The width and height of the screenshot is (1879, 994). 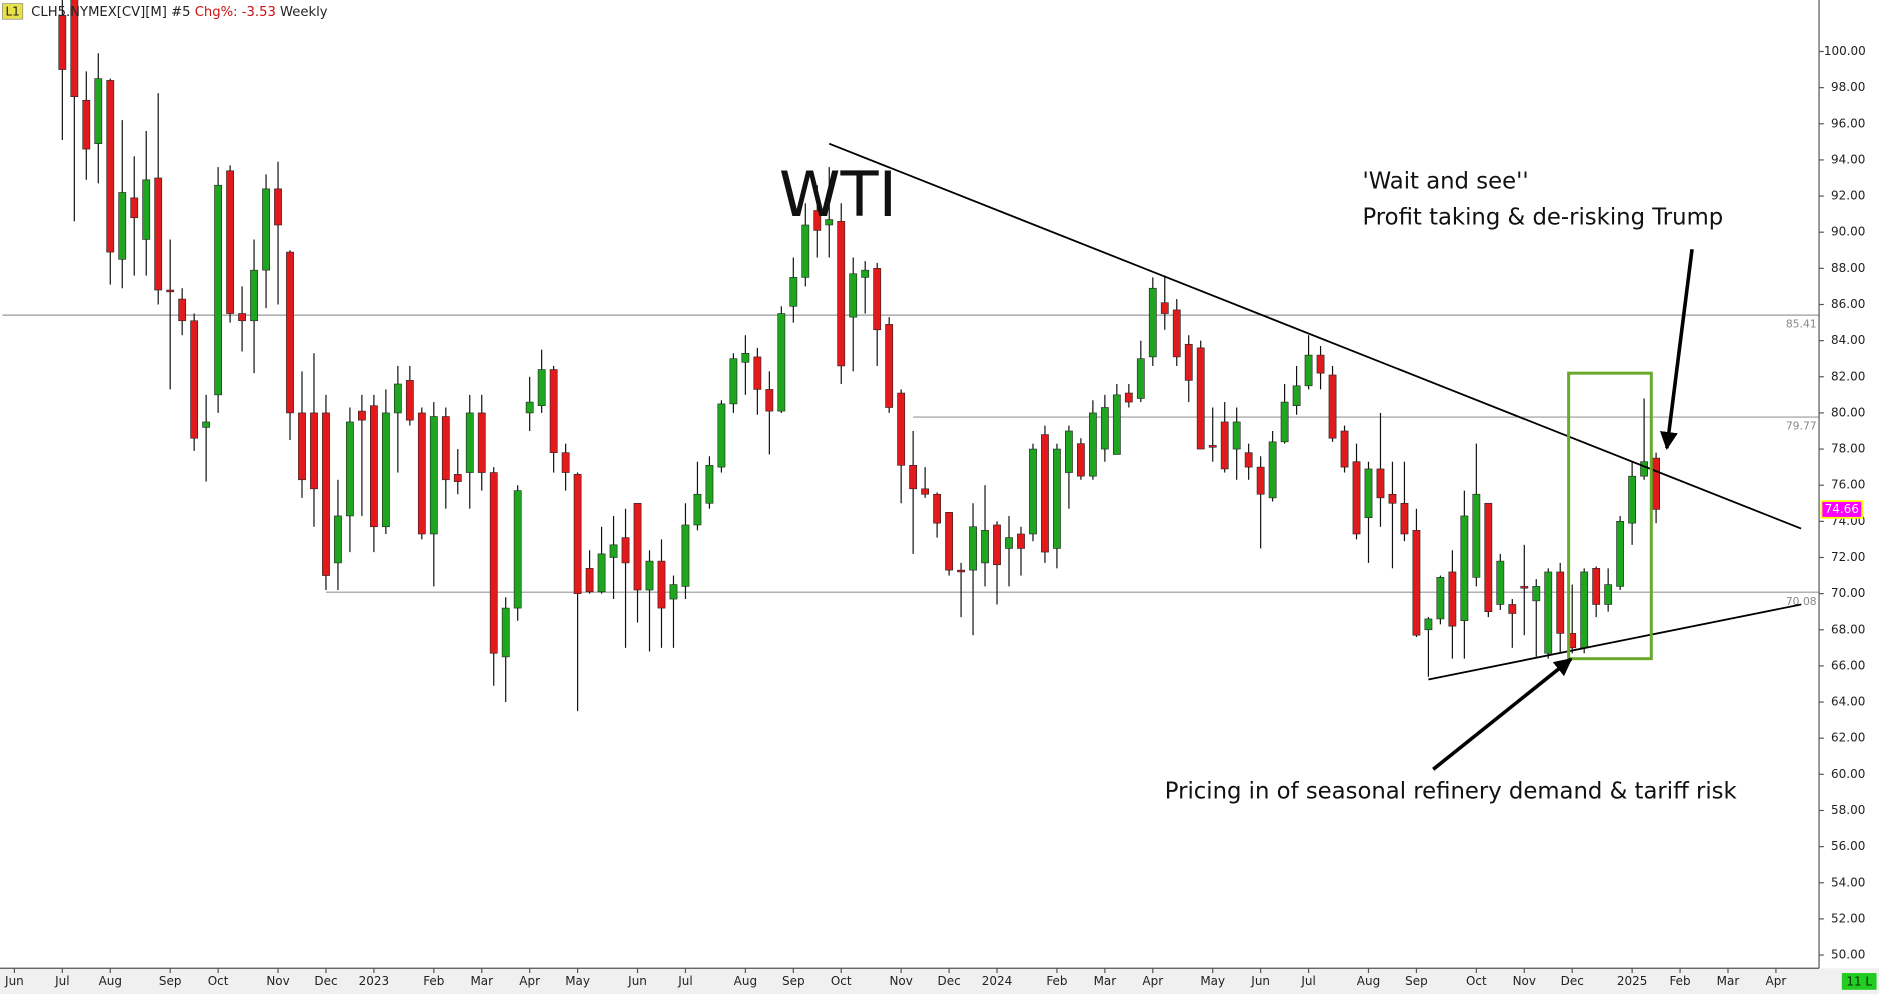 What do you see at coordinates (1848, 955) in the screenshot?
I see `y-tick-label: 50.00` at bounding box center [1848, 955].